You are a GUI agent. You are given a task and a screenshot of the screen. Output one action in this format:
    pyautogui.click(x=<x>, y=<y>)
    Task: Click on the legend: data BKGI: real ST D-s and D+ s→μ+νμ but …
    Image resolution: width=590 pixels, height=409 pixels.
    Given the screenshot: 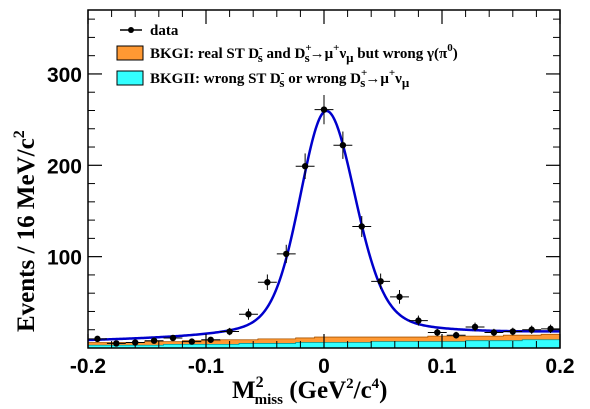 What is the action you would take?
    pyautogui.click(x=287, y=56)
    